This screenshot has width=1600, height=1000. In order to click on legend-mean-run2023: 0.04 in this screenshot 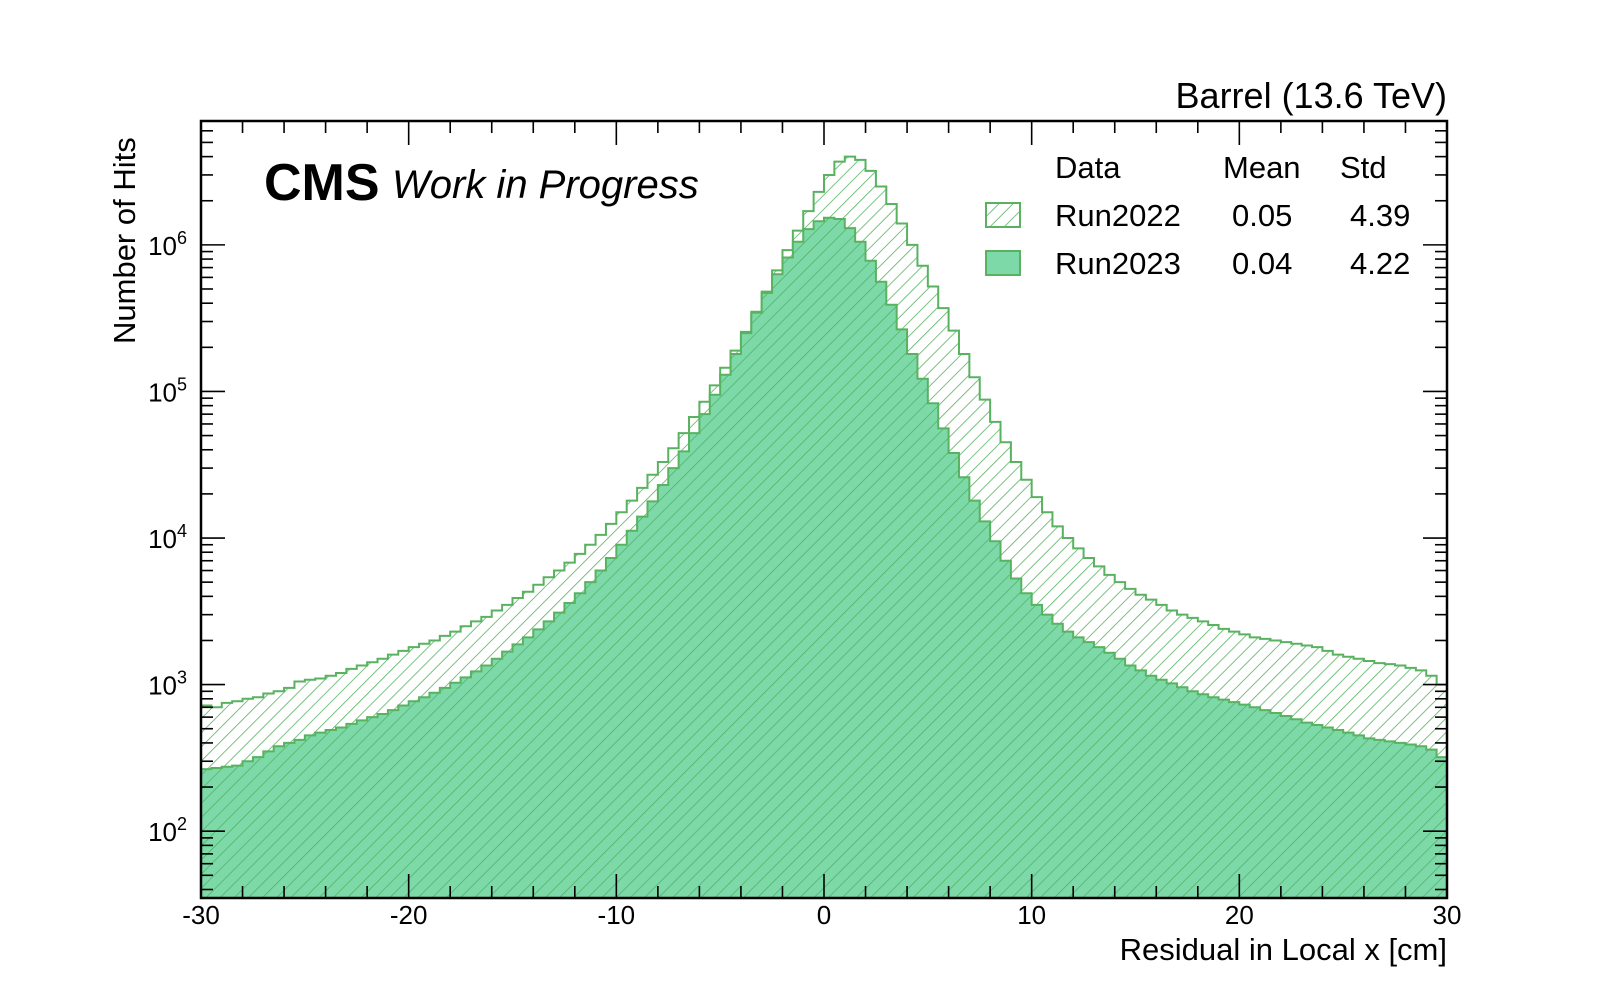, I will do `click(1262, 263)`.